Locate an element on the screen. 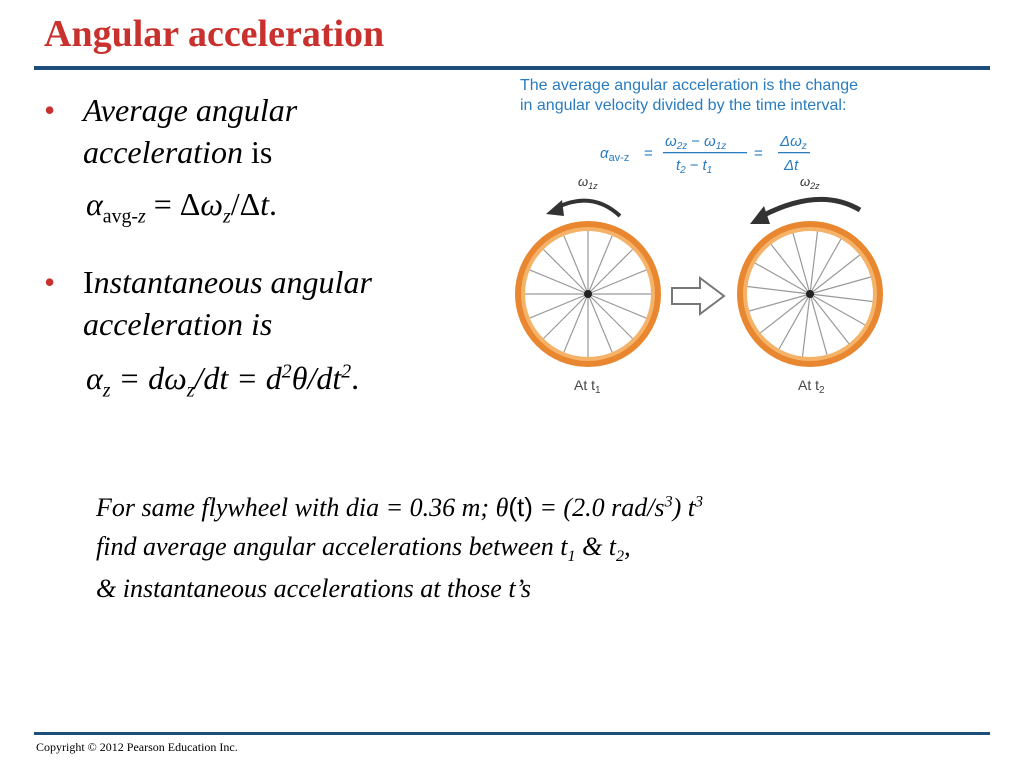 This screenshot has width=1024, height=768. formula-average: αavg-z = Δωz/Δt. is located at coordinates (182, 207).